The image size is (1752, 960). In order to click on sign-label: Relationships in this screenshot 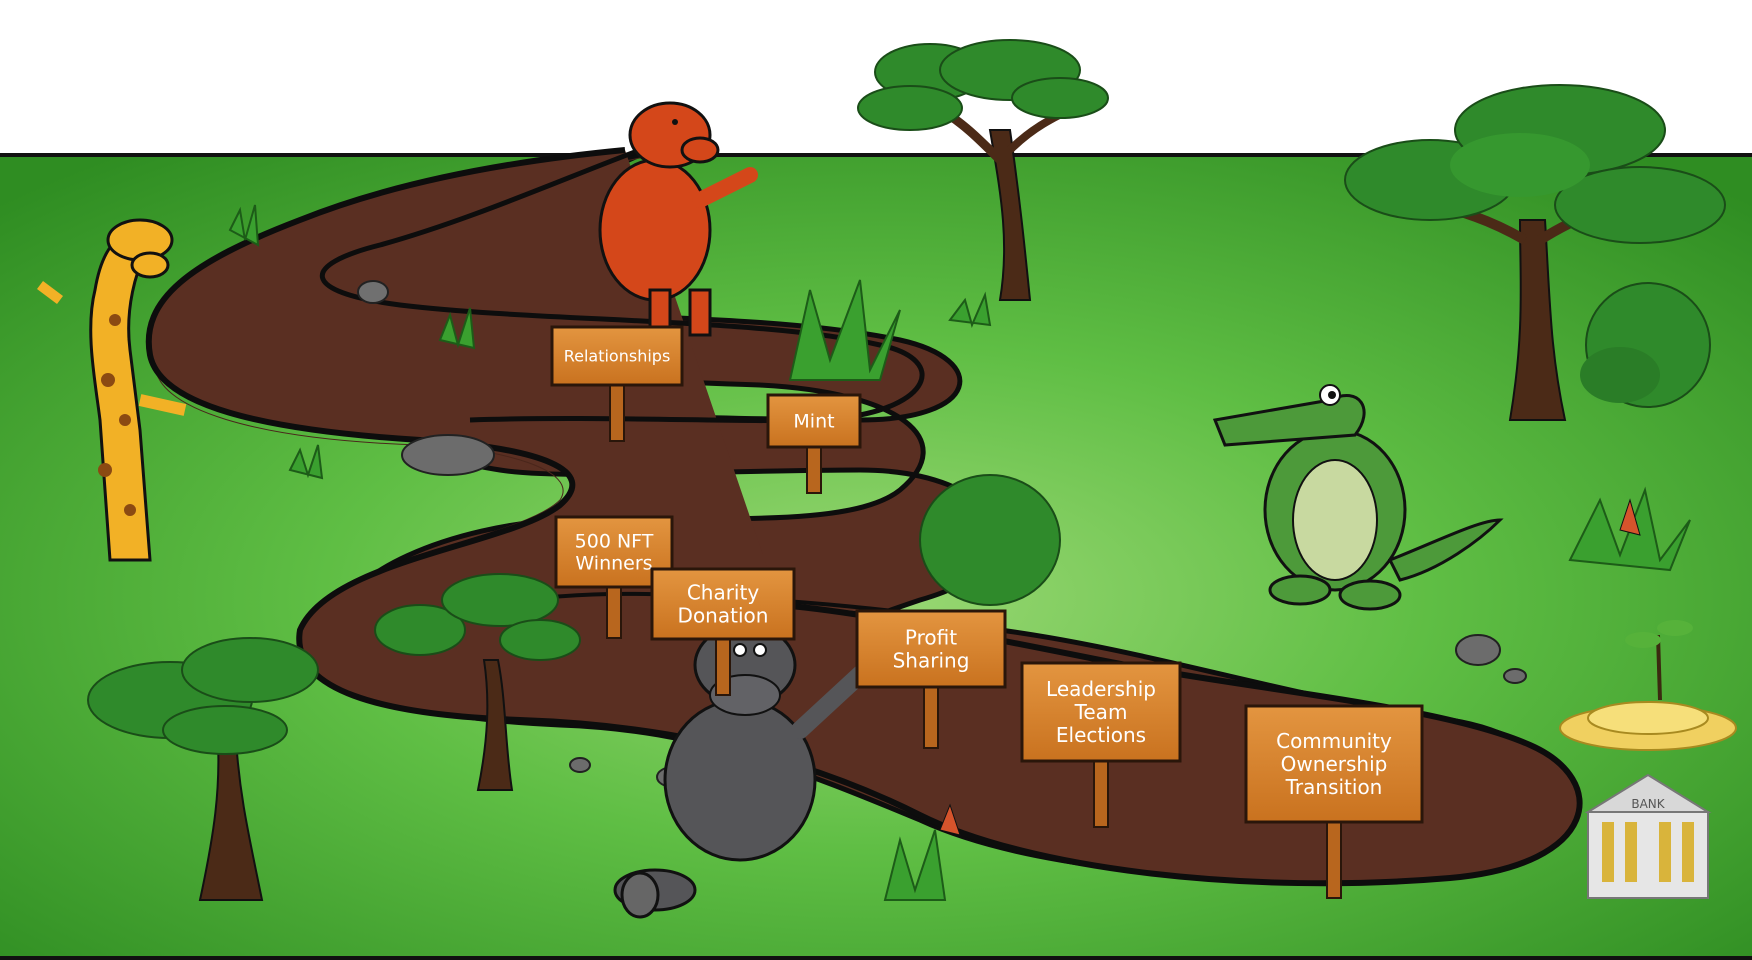, I will do `click(617, 356)`.